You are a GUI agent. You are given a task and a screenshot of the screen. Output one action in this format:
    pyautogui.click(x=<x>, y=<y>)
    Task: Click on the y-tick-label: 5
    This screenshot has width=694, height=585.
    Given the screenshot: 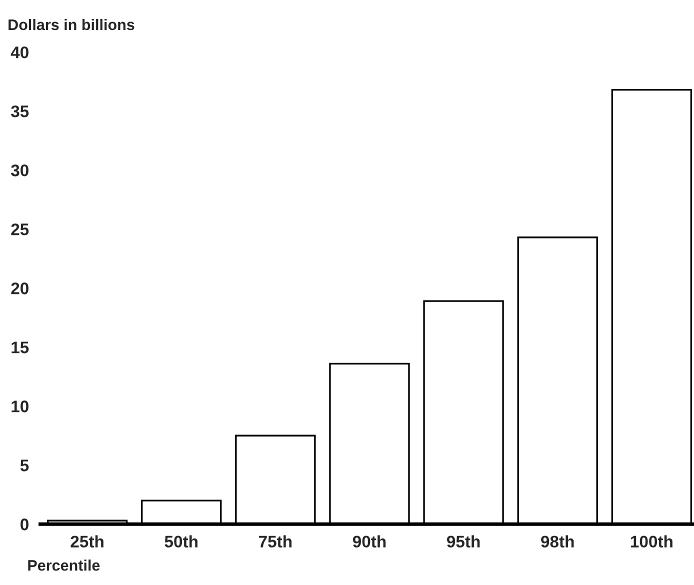 What is the action you would take?
    pyautogui.click(x=24, y=466)
    